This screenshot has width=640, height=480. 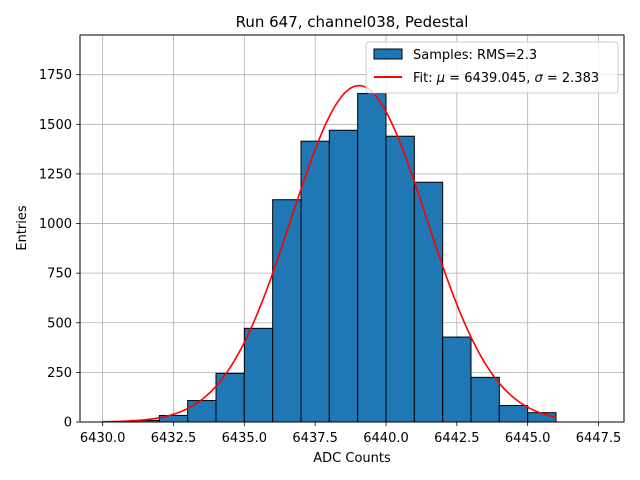 What do you see at coordinates (59, 323) in the screenshot?
I see `y-tick-label: 500` at bounding box center [59, 323].